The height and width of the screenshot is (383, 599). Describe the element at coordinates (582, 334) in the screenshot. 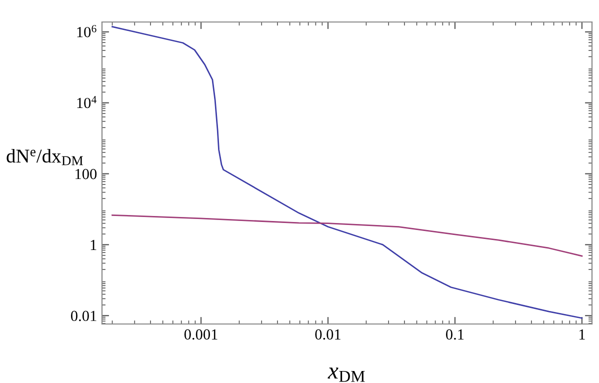

I see `x-tick-label: 1` at that location.